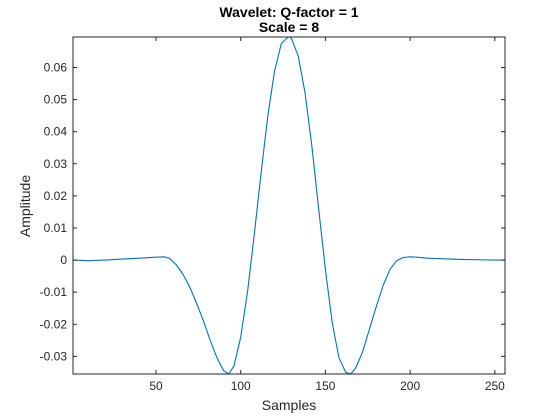 The height and width of the screenshot is (420, 560). Describe the element at coordinates (289, 27) in the screenshot. I see `chart-subtitle: Scale = 8` at that location.